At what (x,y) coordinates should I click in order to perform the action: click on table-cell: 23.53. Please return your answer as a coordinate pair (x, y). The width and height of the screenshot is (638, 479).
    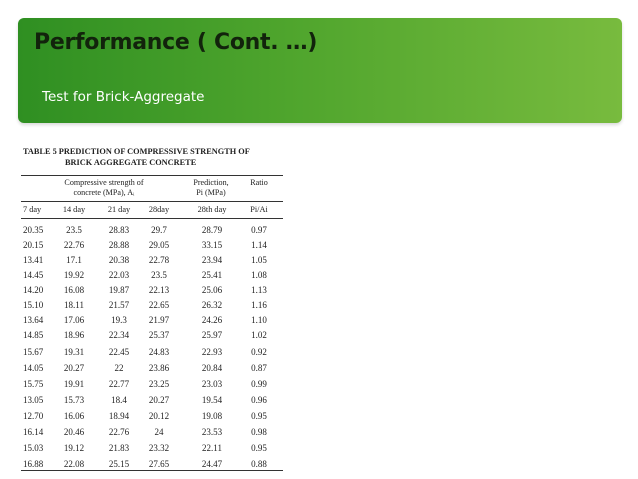
    Looking at the image, I should click on (212, 432).